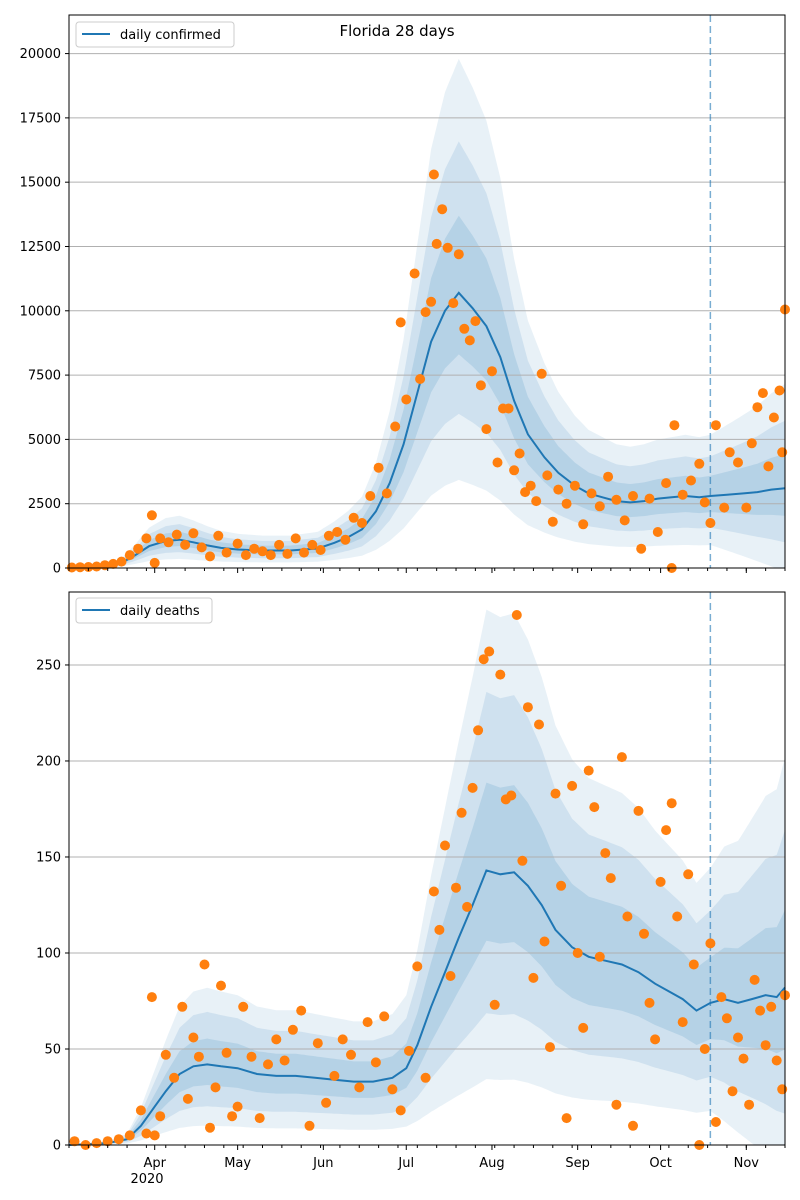 Image resolution: width=800 pixels, height=1200 pixels. Describe the element at coordinates (40, 54) in the screenshot. I see `confirmed-ytick-label: 20000` at that location.